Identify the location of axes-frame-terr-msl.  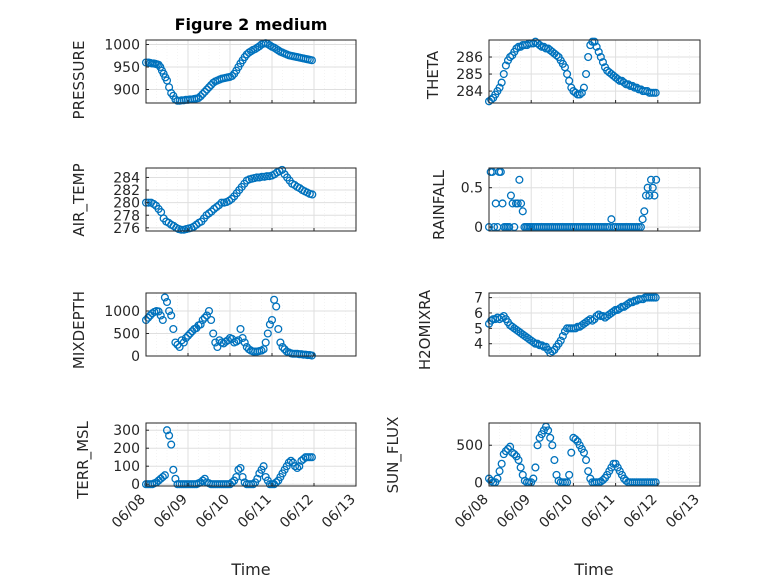
(251, 454).